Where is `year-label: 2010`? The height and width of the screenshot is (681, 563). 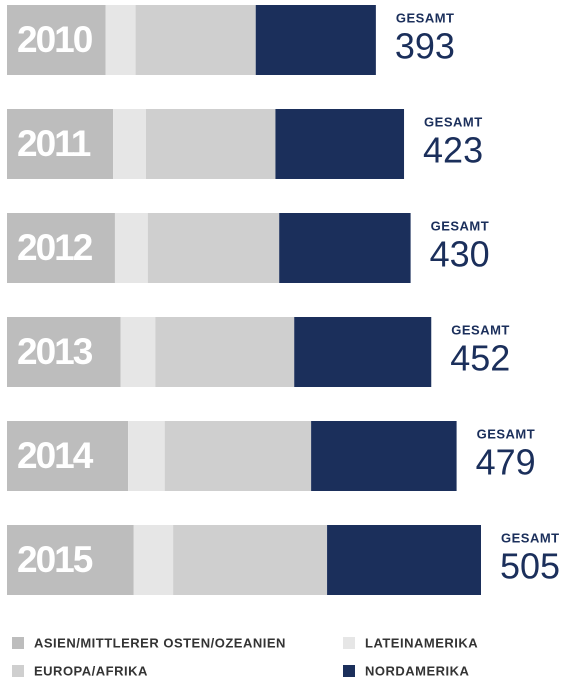 year-label: 2010 is located at coordinates (55, 39).